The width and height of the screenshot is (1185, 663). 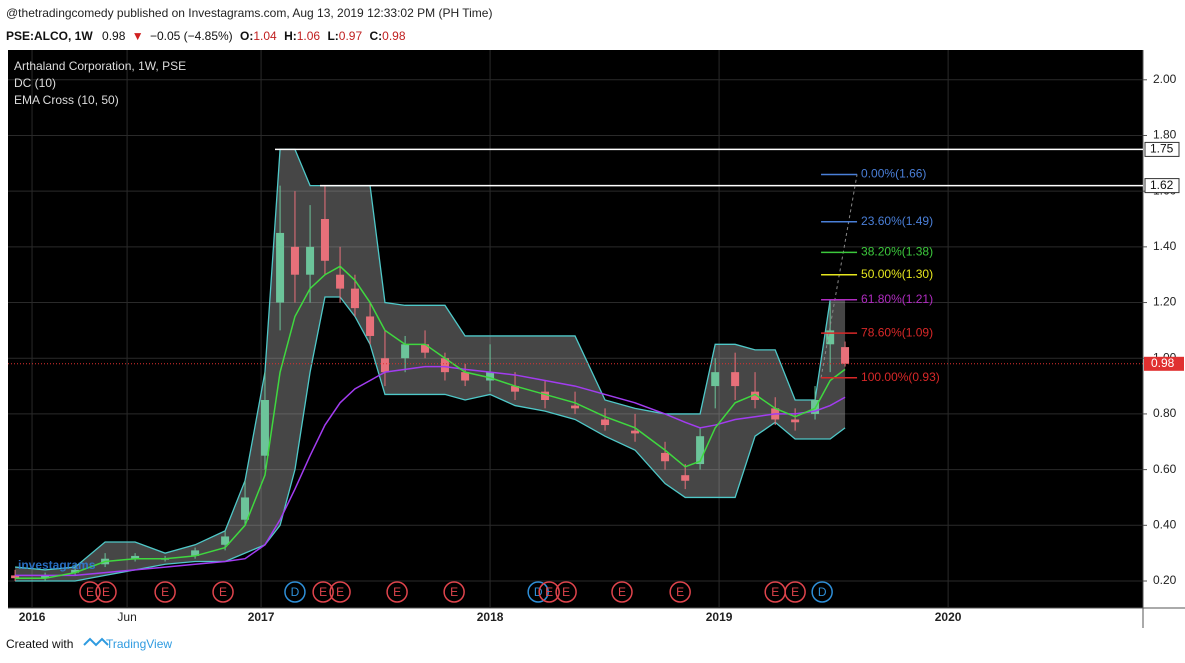 What do you see at coordinates (1165, 302) in the screenshot?
I see `y-tick-label: 1.20` at bounding box center [1165, 302].